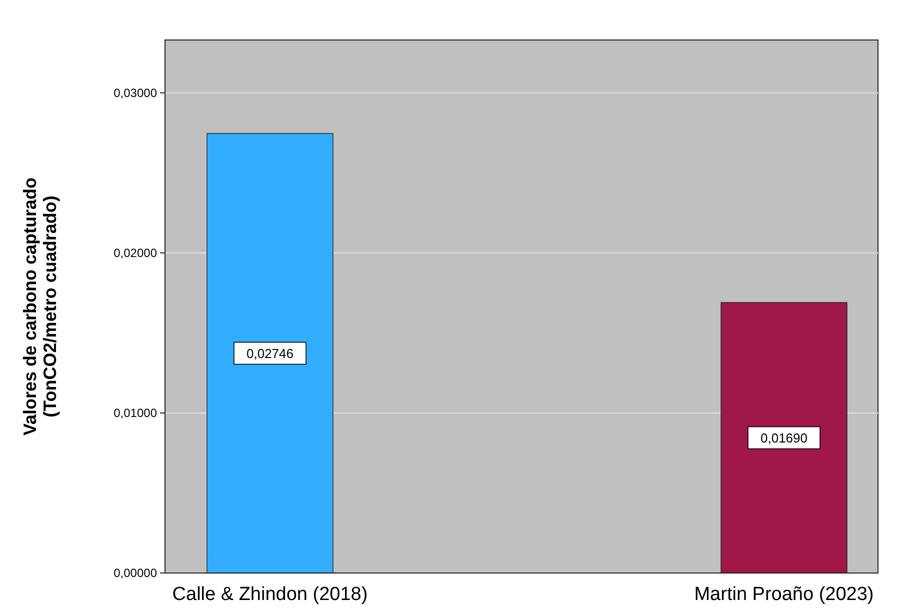  What do you see at coordinates (784, 438) in the screenshot?
I see `data-label: 0,01690` at bounding box center [784, 438].